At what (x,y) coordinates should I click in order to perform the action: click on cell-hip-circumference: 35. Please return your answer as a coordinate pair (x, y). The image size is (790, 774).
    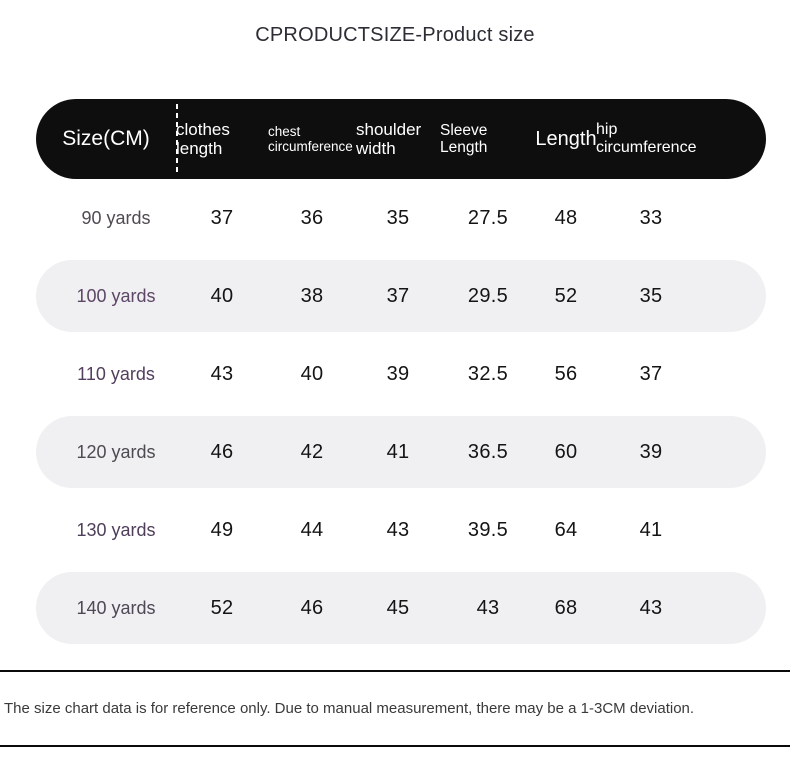
    Looking at the image, I should click on (651, 295).